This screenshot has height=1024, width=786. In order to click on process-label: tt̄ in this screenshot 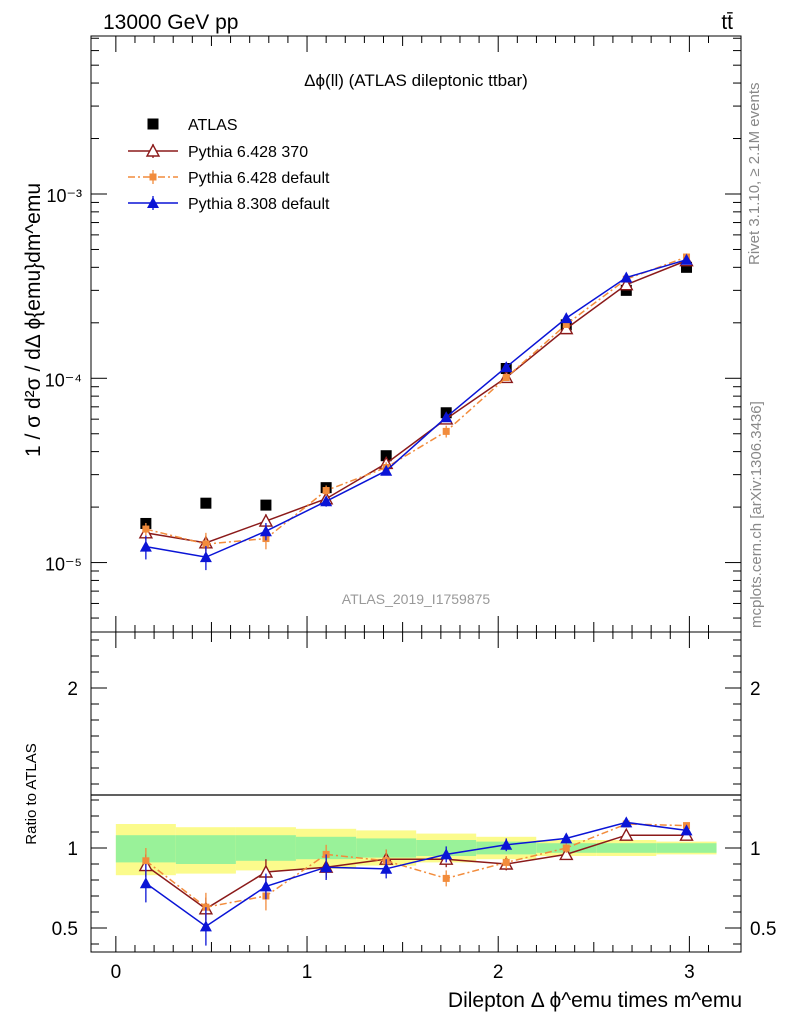, I will do `click(727, 22)`.